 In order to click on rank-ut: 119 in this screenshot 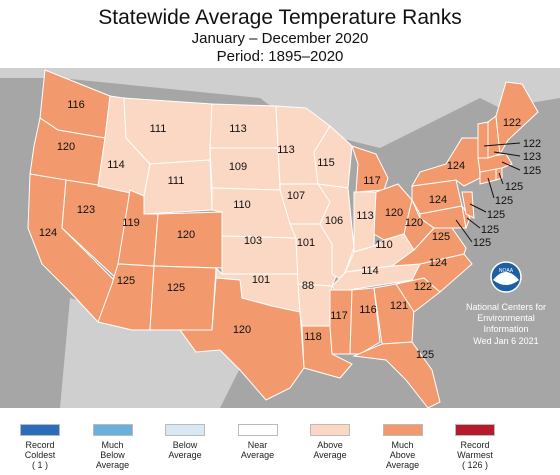, I will do `click(131, 223)`.